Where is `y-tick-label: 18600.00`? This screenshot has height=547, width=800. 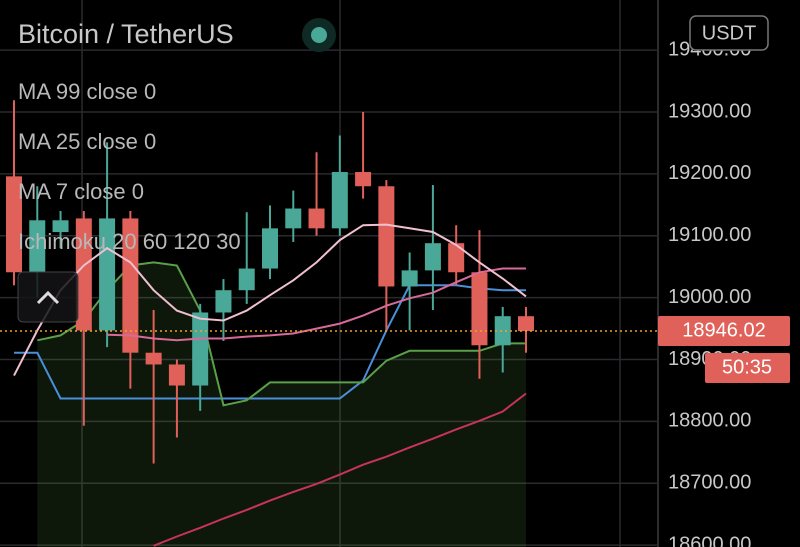 y-tick-label: 18600.00 is located at coordinates (709, 540).